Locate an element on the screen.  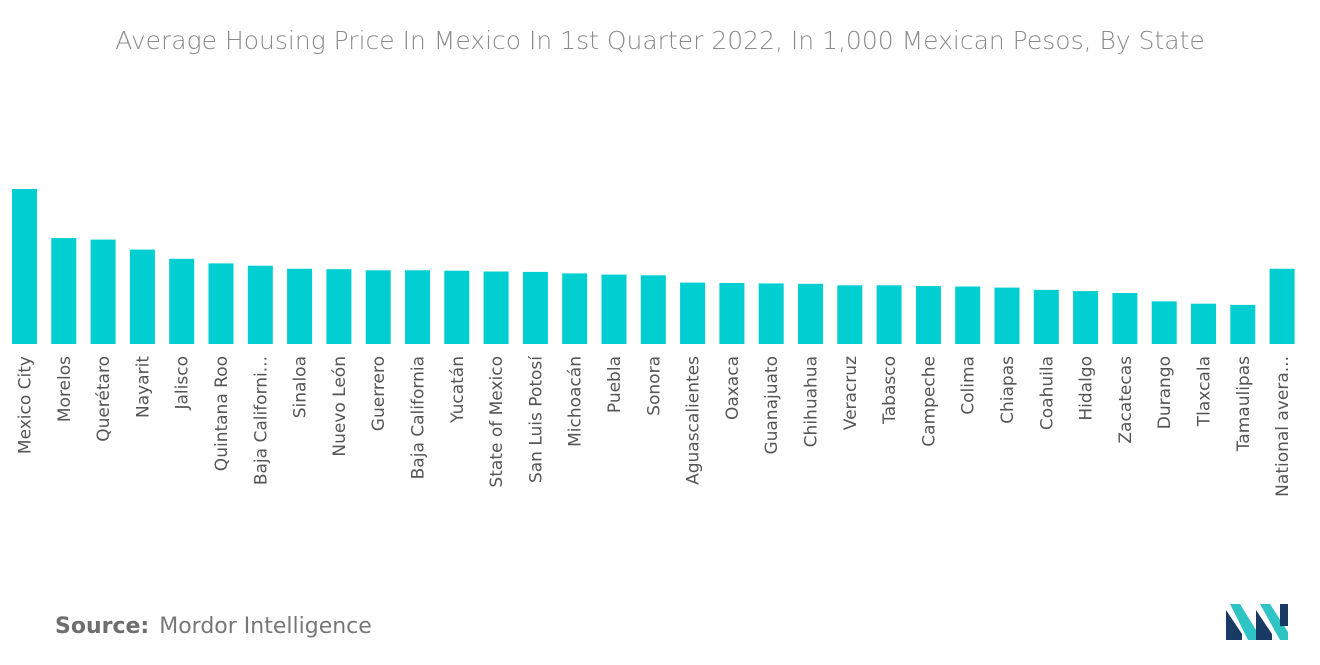
mordor-intelligence-logo-icon is located at coordinates (1257, 622).